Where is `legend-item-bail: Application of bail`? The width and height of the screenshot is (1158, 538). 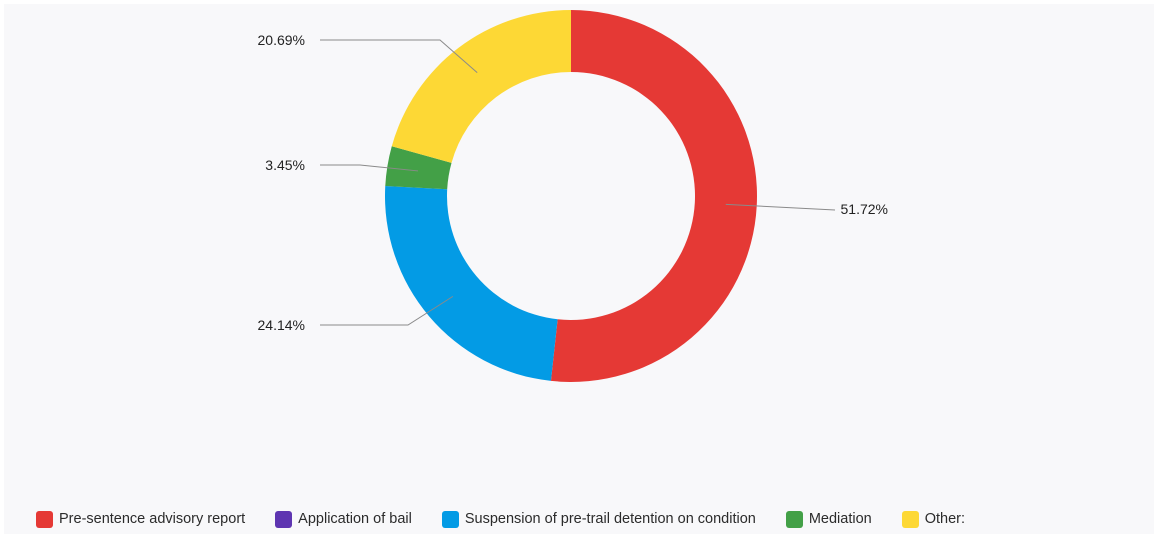 legend-item-bail: Application of bail is located at coordinates (343, 519).